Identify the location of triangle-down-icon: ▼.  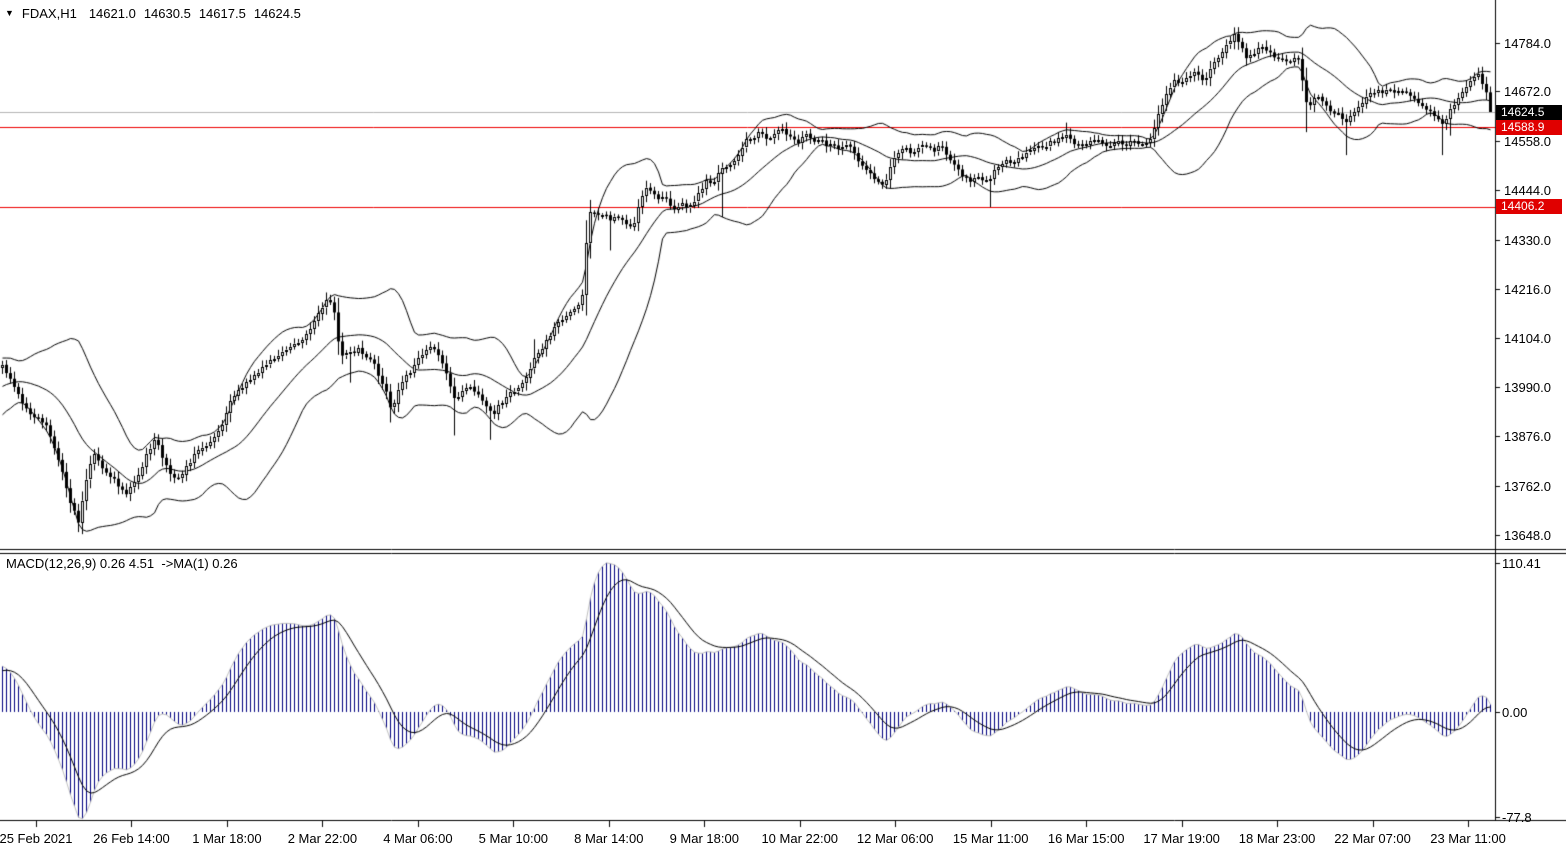
(9, 13).